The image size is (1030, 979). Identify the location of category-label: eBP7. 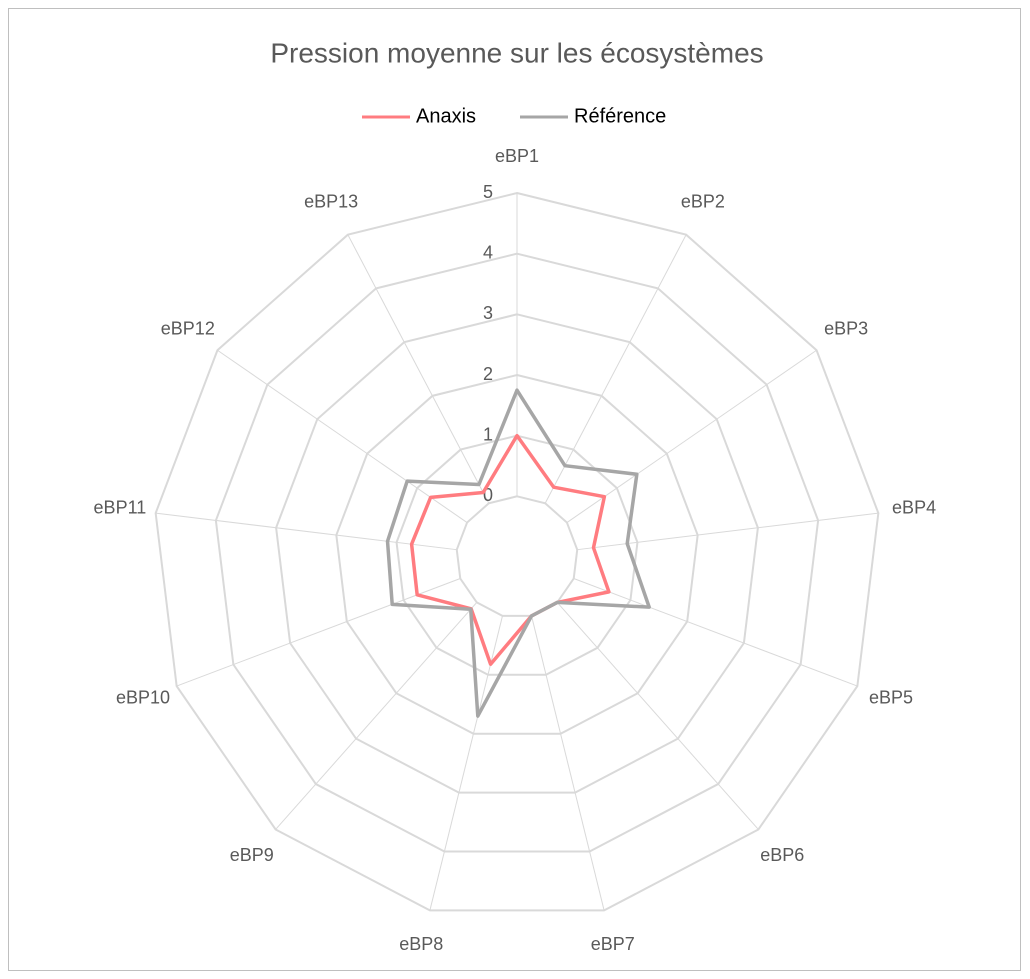
(613, 944).